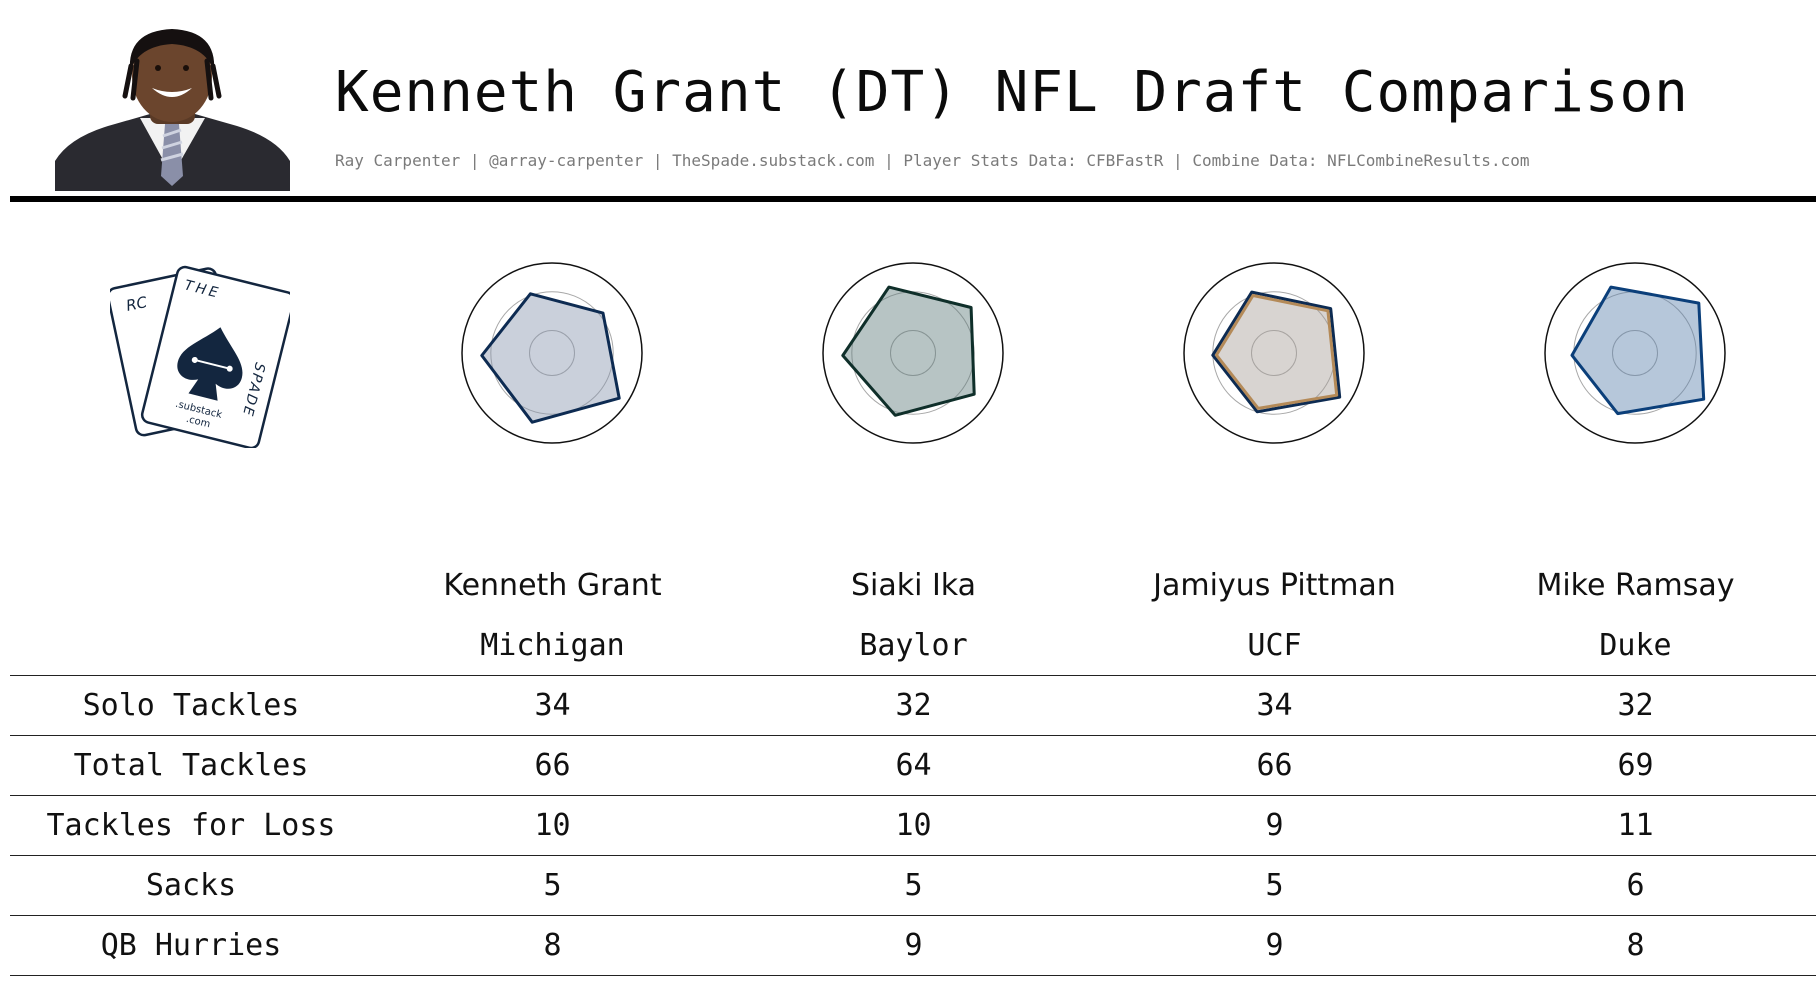 The width and height of the screenshot is (1820, 992). I want to click on stat-value: 69, so click(1635, 765).